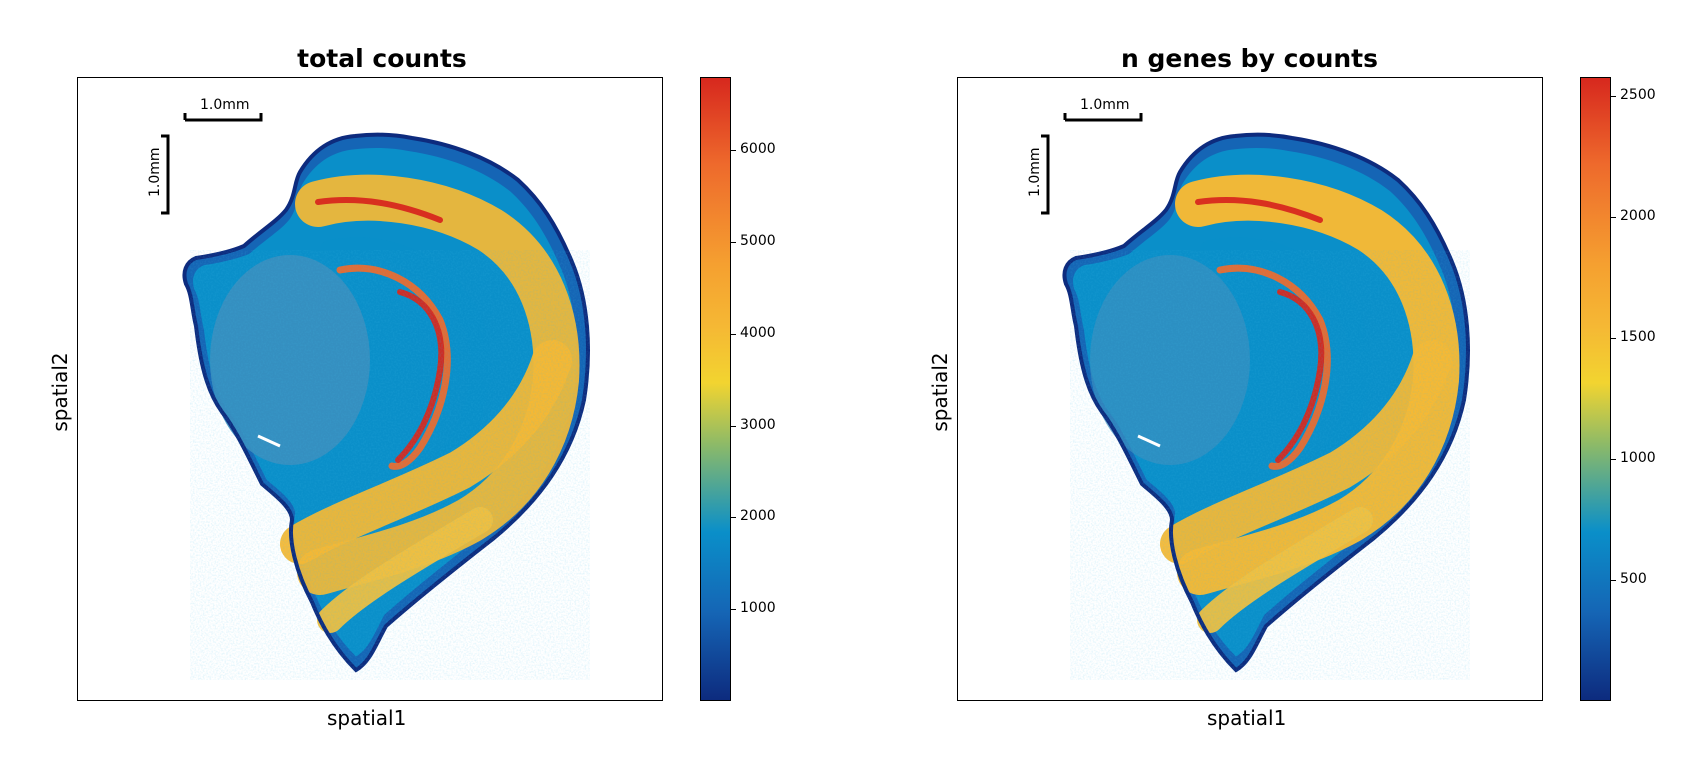  What do you see at coordinates (367, 718) in the screenshot?
I see `x-axis-label-total-counts: spatial1` at bounding box center [367, 718].